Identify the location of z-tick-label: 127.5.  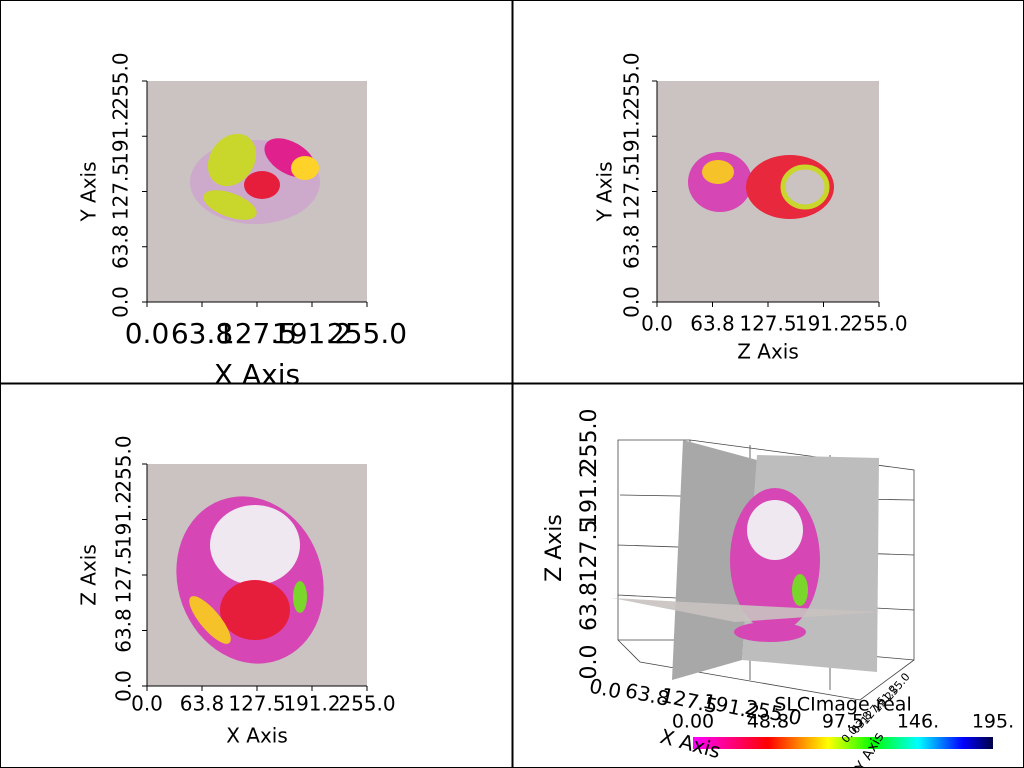
(589, 551).